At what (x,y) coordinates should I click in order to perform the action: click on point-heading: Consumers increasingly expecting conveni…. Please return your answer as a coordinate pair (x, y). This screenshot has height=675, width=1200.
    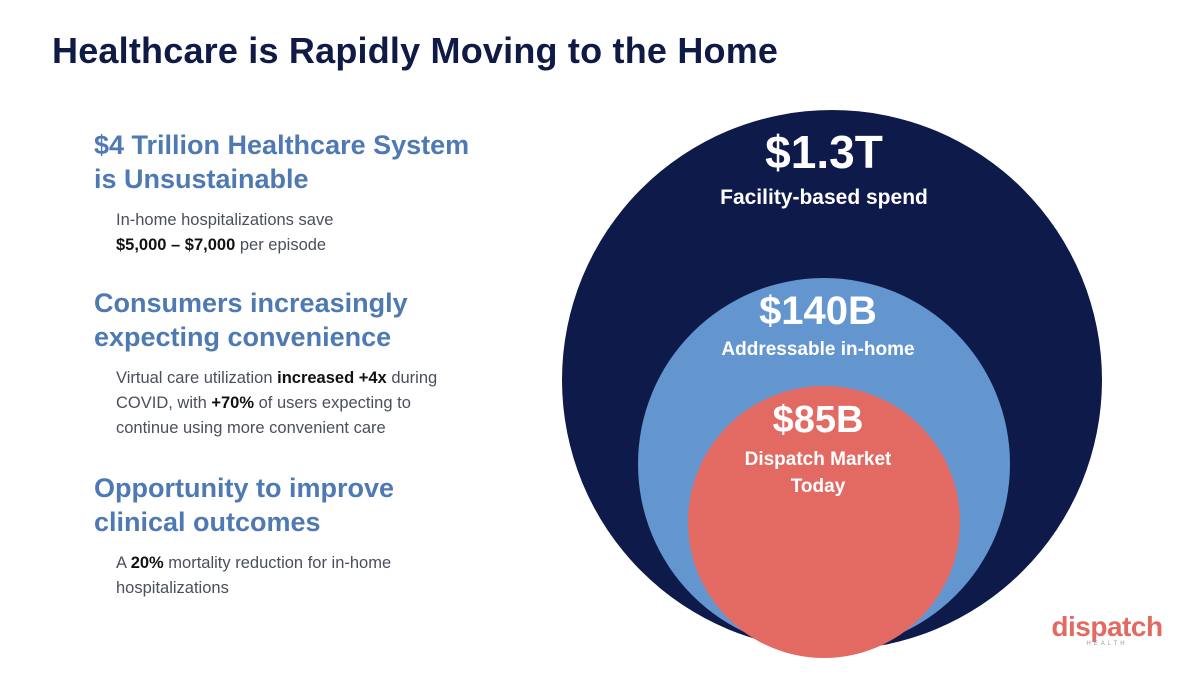
    Looking at the image, I should click on (314, 320).